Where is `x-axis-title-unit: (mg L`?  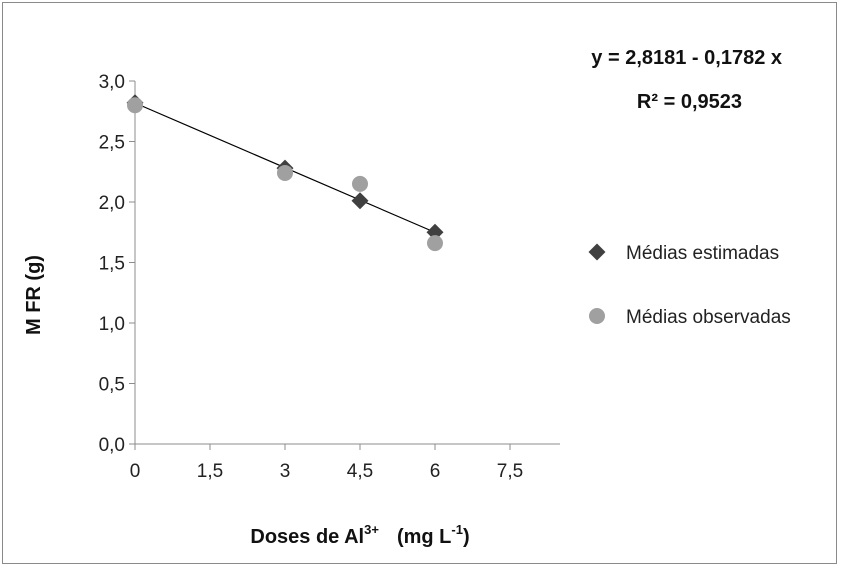
x-axis-title-unit: (mg L is located at coordinates (424, 537).